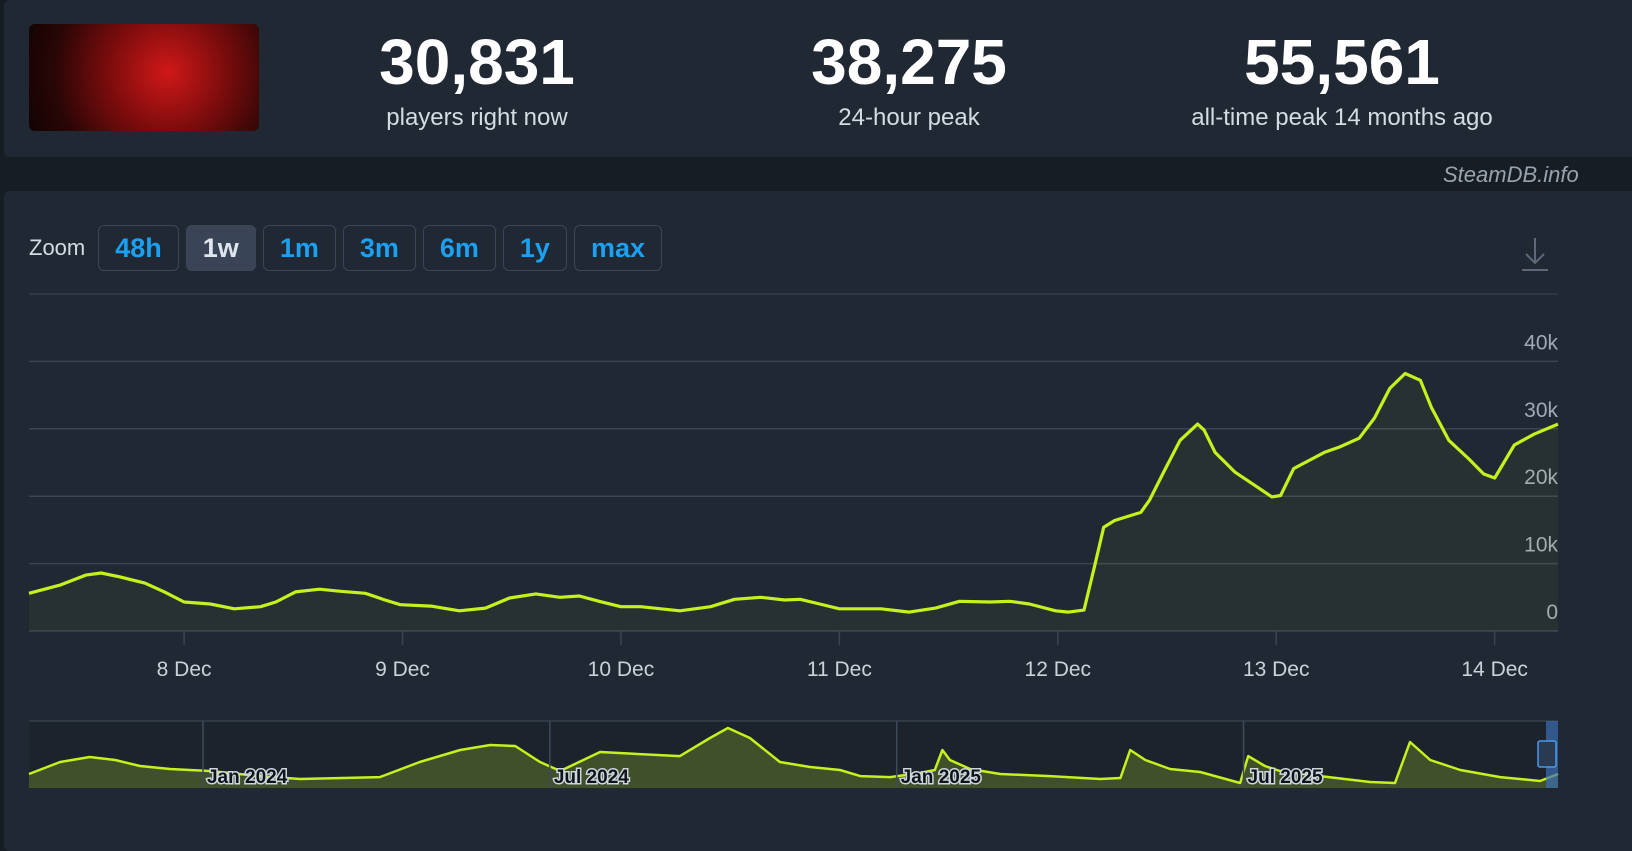 The image size is (1632, 851). I want to click on x-tick-label: 13 Dec, so click(1276, 669).